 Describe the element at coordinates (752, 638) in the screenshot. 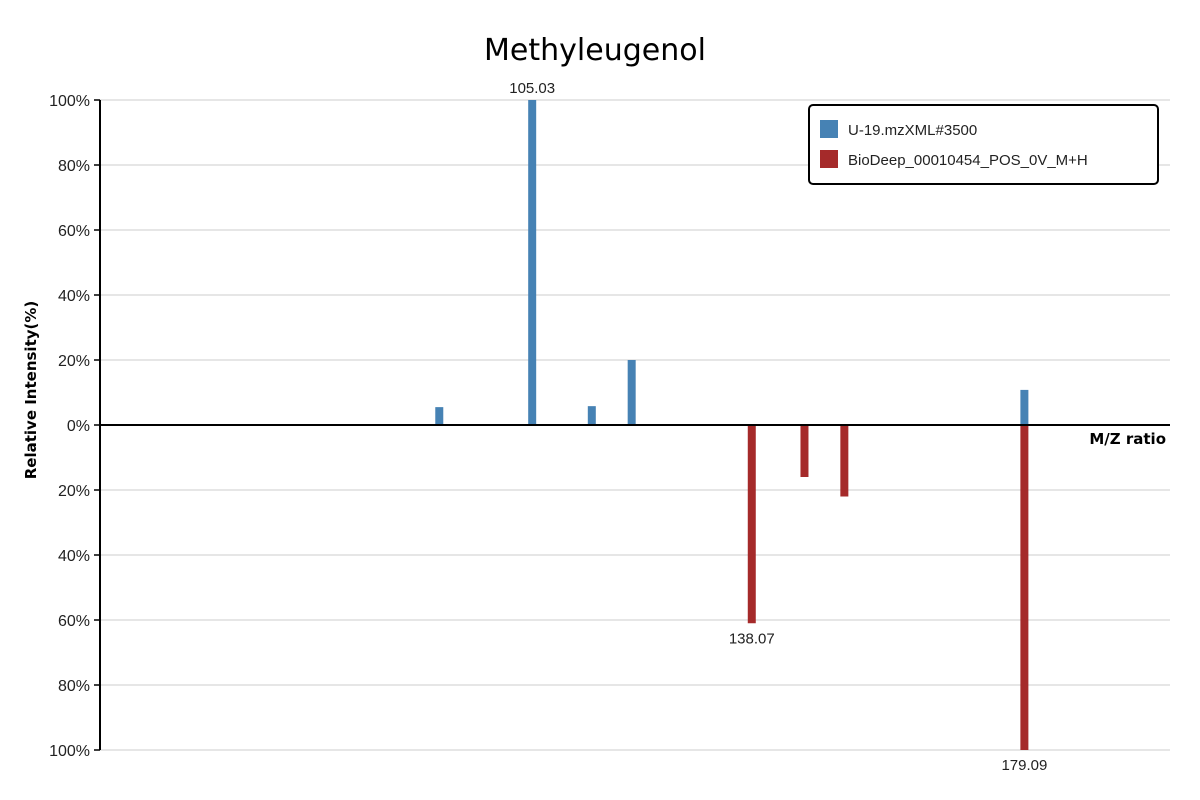

I see `peak-label: 138.07` at that location.